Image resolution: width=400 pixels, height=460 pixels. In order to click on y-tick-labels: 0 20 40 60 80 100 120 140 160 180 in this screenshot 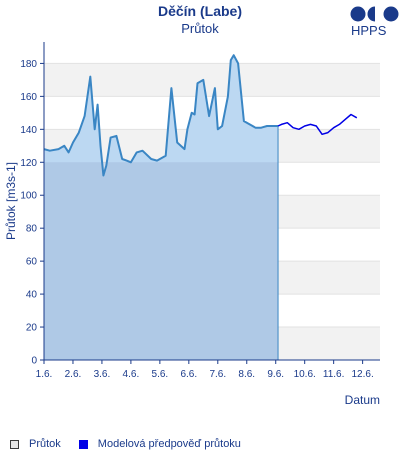, I will do `click(28, 213)`.